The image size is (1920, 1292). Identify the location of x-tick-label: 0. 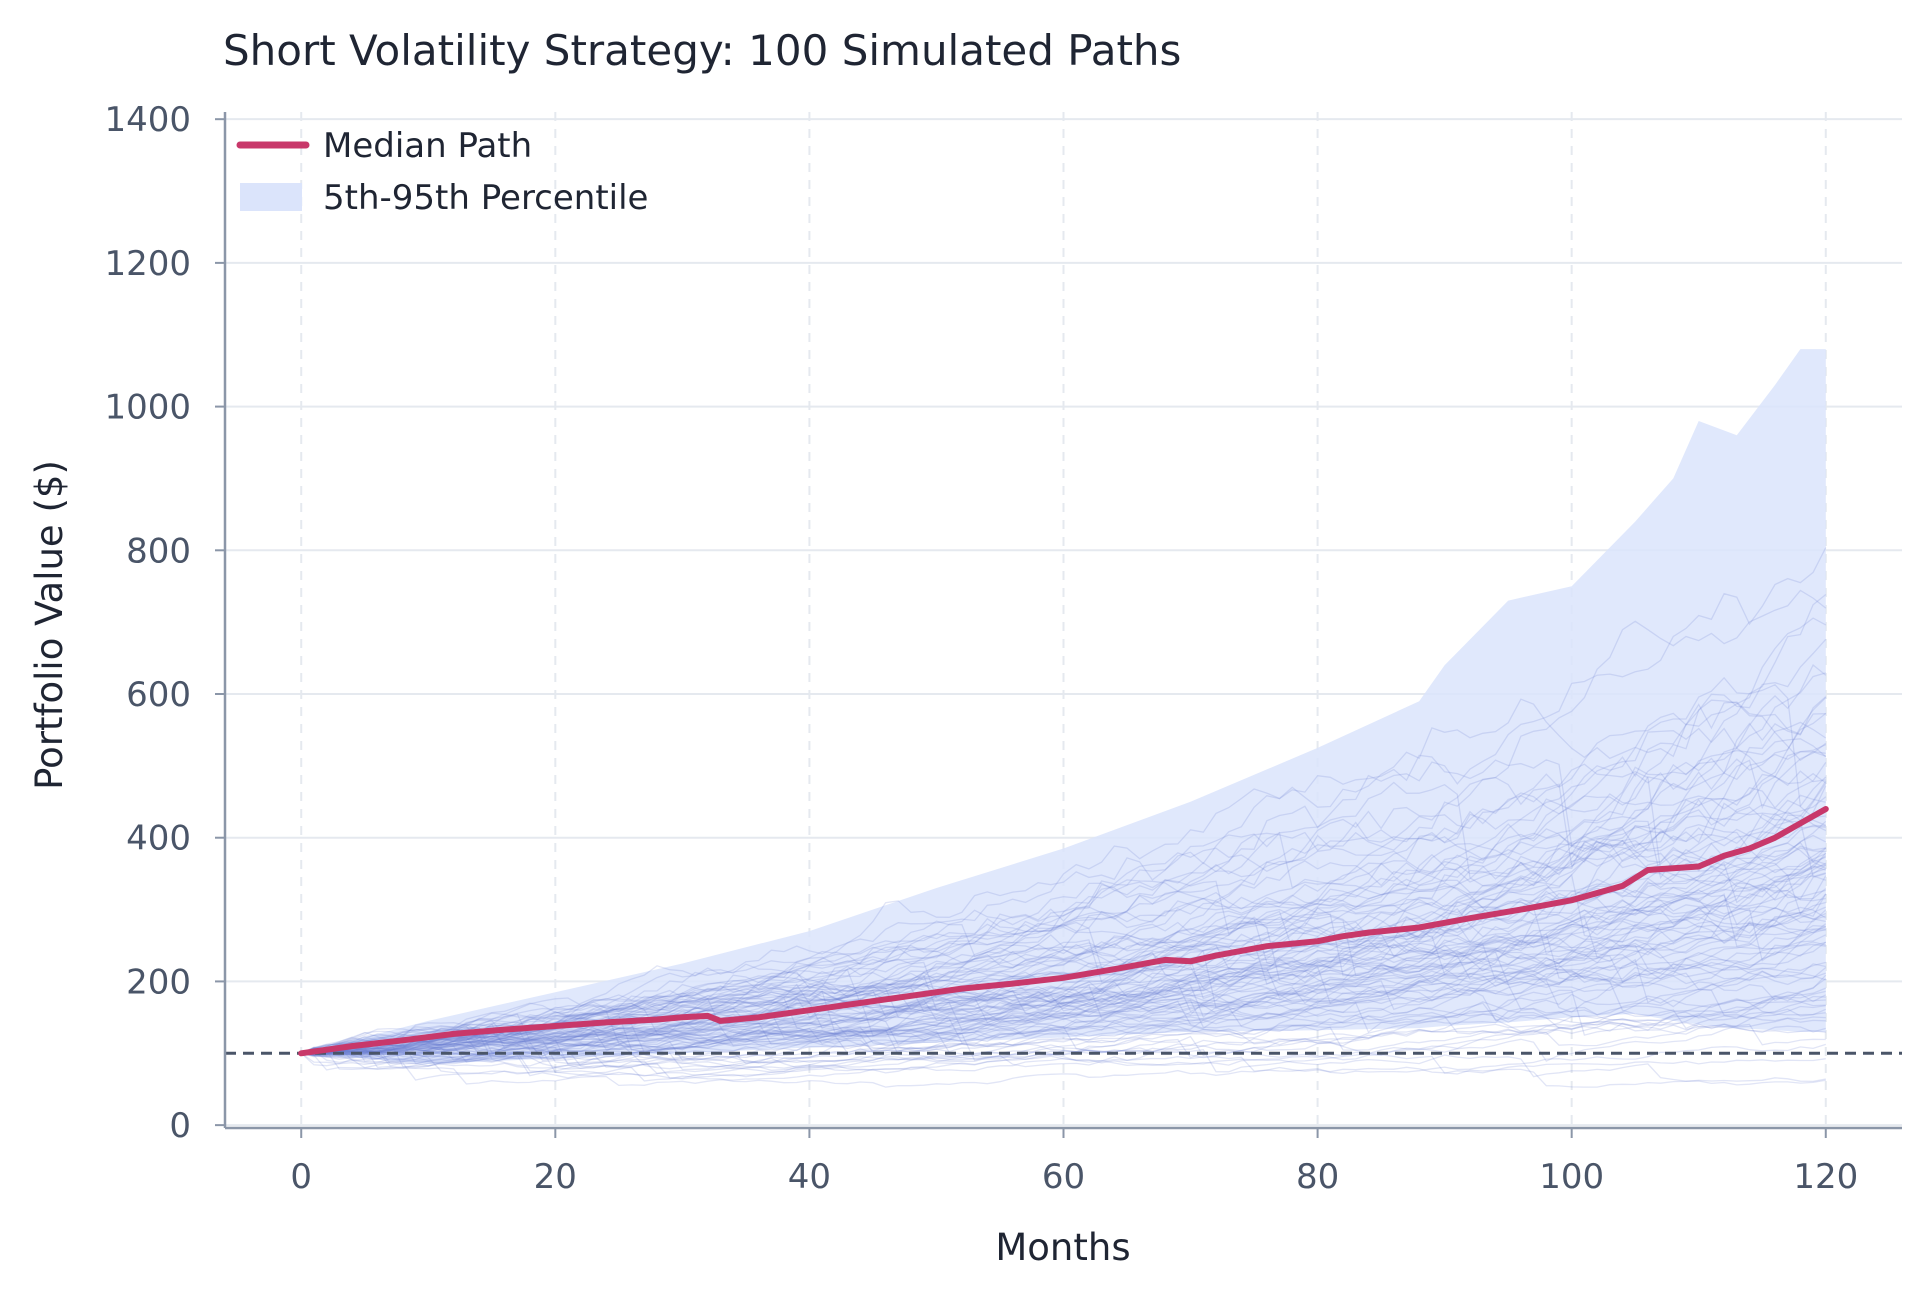
(301, 1177).